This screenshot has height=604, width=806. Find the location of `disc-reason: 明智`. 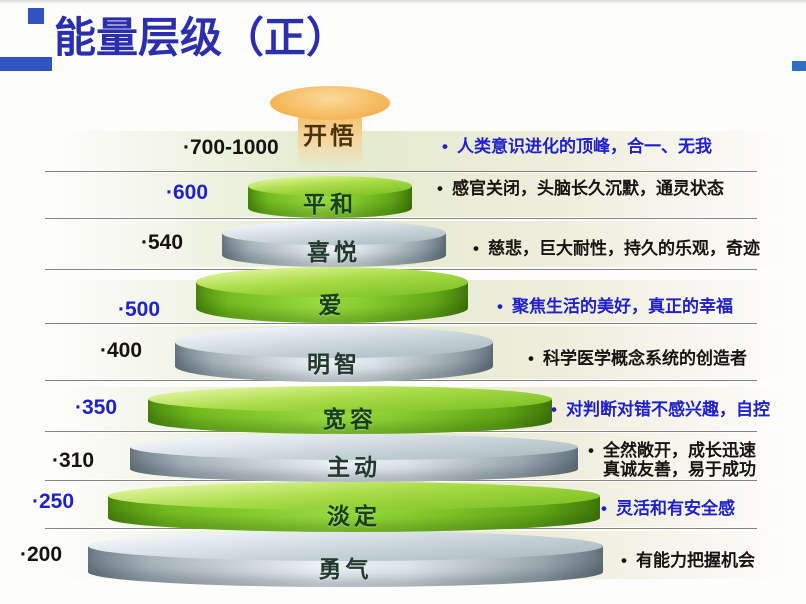

disc-reason: 明智 is located at coordinates (334, 354).